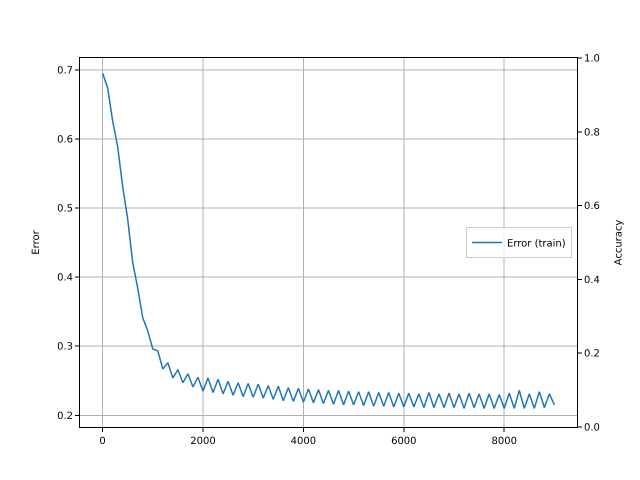 Image resolution: width=640 pixels, height=480 pixels. What do you see at coordinates (592, 354) in the screenshot?
I see `y2-tick-label: 0.2` at bounding box center [592, 354].